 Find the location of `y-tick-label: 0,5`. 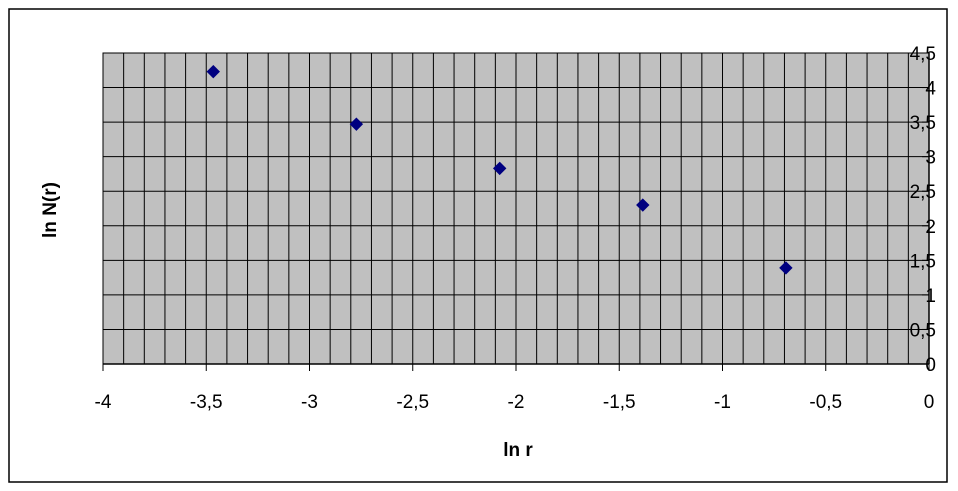

y-tick-label: 0,5 is located at coordinates (923, 330).